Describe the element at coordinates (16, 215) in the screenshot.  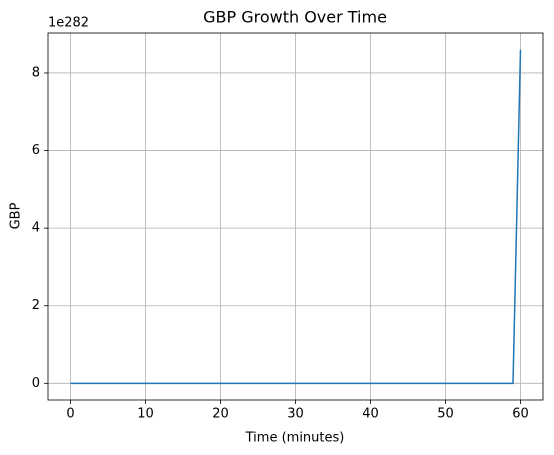
I see `y-axis-label: GBP` at that location.